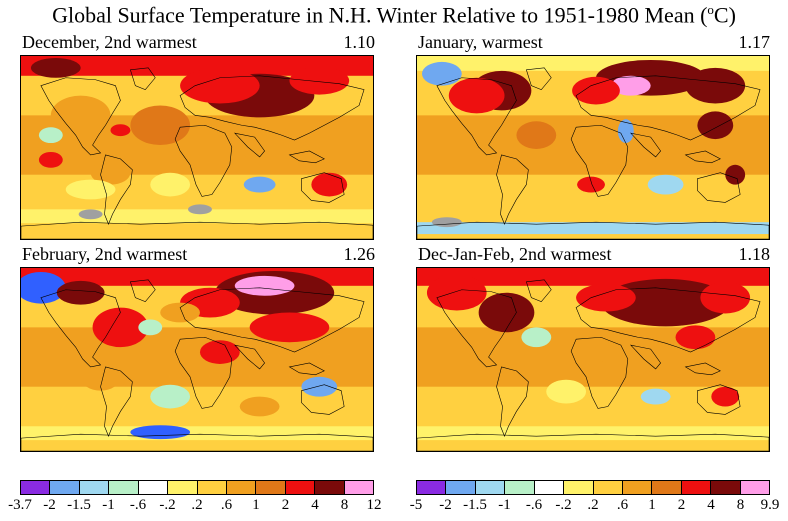 Image resolution: width=788 pixels, height=521 pixels. What do you see at coordinates (49, 505) in the screenshot?
I see `colorbar-tick-label: -2` at bounding box center [49, 505].